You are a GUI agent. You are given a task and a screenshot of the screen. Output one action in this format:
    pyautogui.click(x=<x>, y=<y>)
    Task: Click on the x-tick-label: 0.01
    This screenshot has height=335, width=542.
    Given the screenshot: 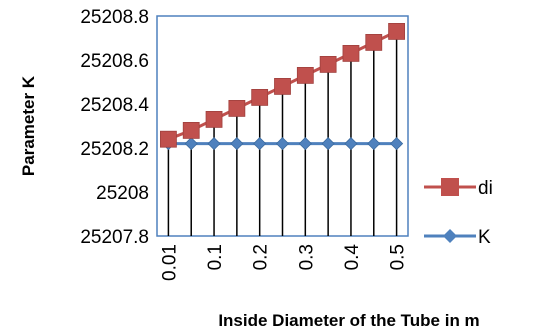 What is the action you would take?
    pyautogui.click(x=169, y=262)
    